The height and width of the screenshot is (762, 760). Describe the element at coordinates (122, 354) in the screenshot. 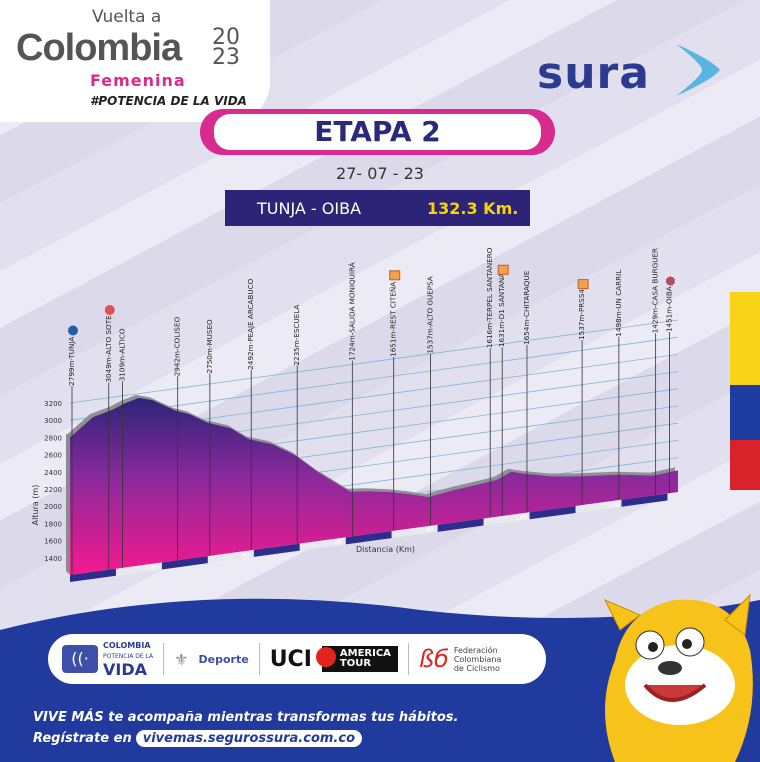

I see `waypoint-label: 3109m-ALTICO` at that location.